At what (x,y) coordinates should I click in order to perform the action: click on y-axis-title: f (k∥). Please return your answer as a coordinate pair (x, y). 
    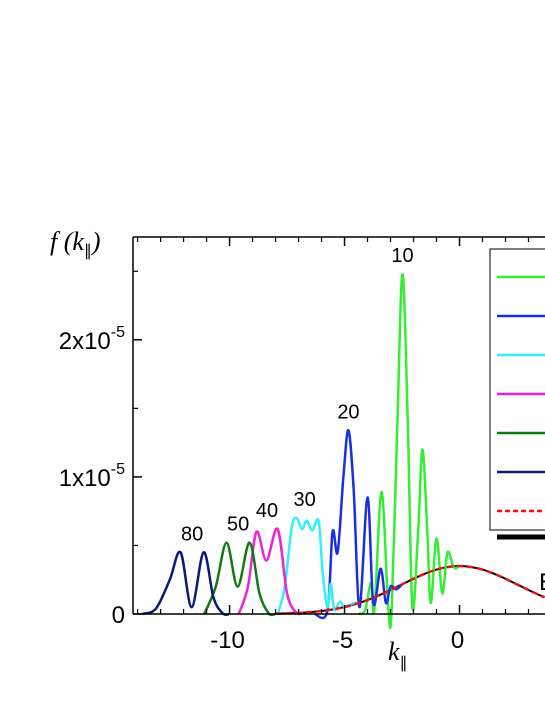
    Looking at the image, I should click on (75, 243).